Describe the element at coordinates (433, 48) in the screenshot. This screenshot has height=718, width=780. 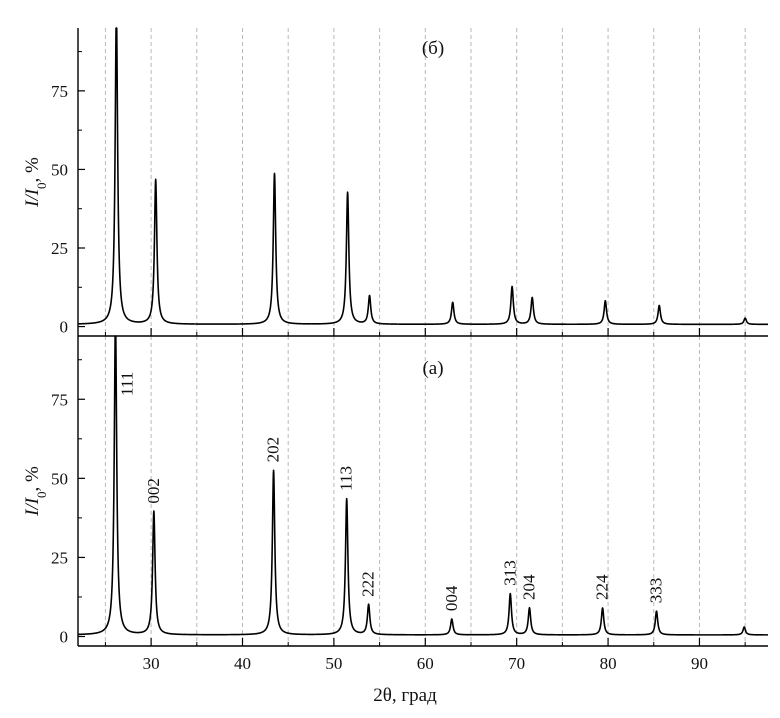
I see `panel-tag-1: (б)` at that location.